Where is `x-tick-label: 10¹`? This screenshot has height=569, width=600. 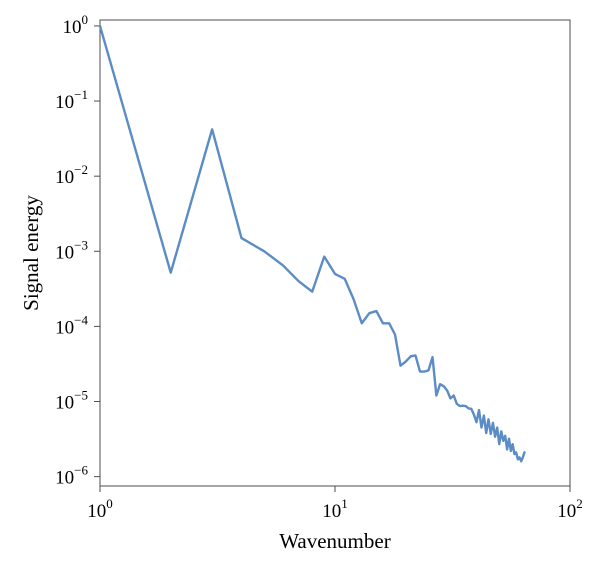
x-tick-label: 10¹ is located at coordinates (335, 509).